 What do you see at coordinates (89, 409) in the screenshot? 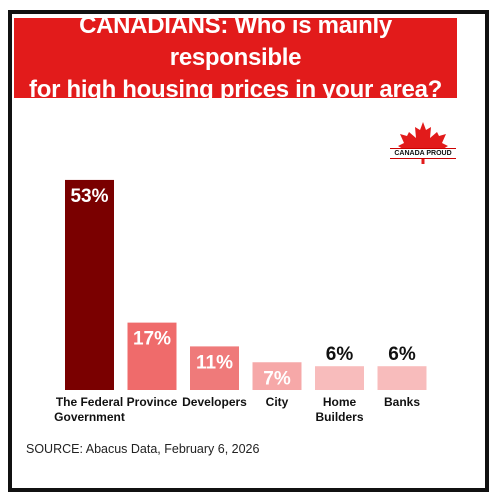
I see `category-label: The Federal Government` at bounding box center [89, 409].